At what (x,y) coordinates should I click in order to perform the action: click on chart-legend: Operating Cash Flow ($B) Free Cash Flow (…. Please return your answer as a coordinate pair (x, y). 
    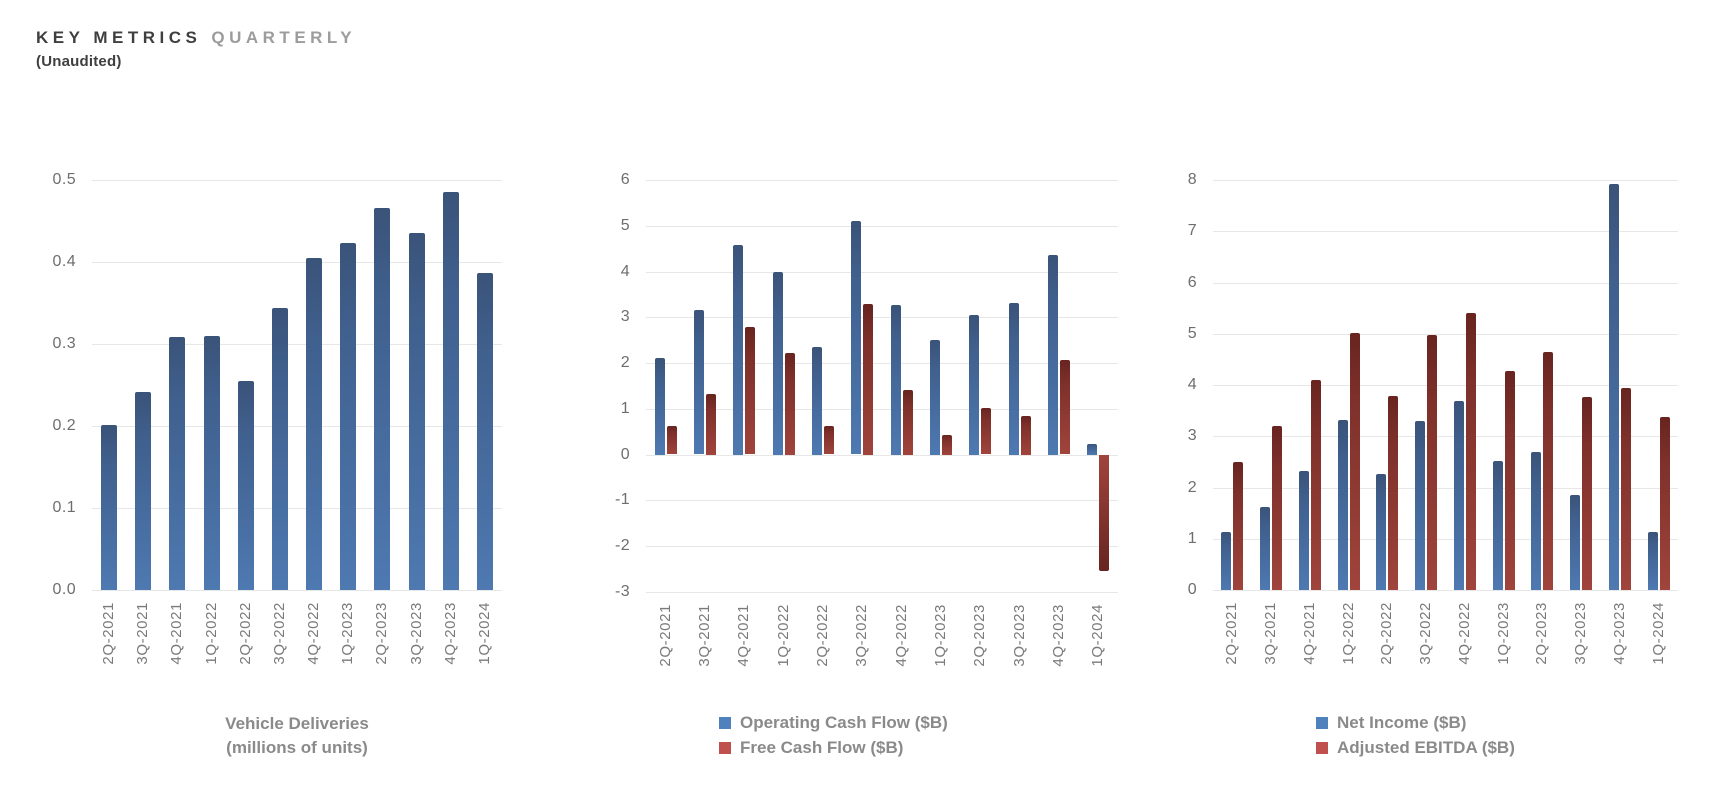
    Looking at the image, I should click on (833, 735).